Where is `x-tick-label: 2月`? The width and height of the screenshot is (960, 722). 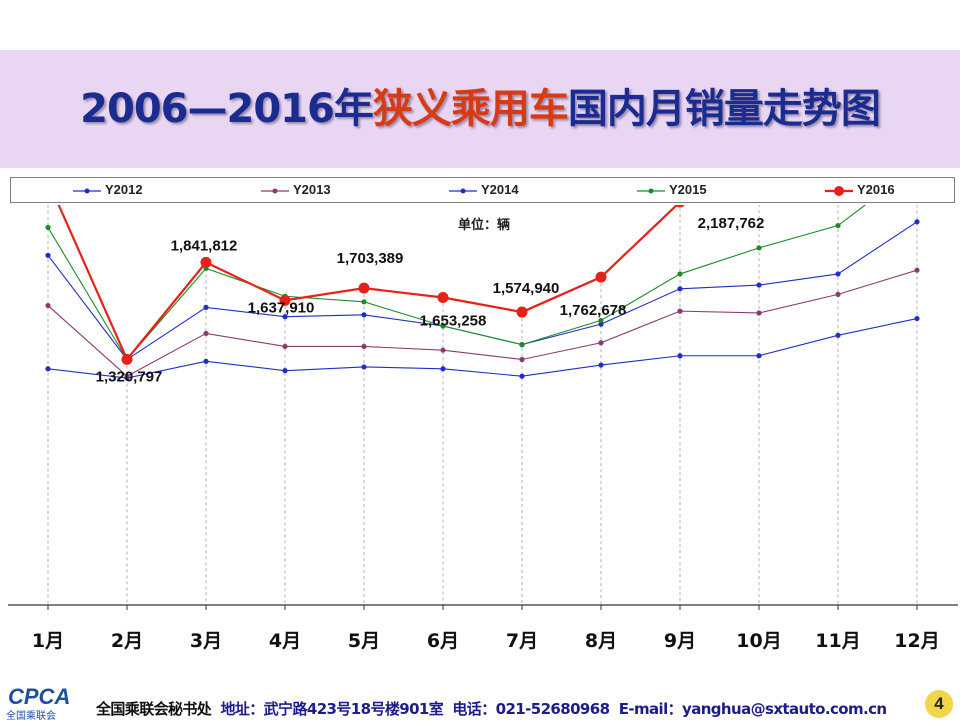 x-tick-label: 2月 is located at coordinates (127, 641).